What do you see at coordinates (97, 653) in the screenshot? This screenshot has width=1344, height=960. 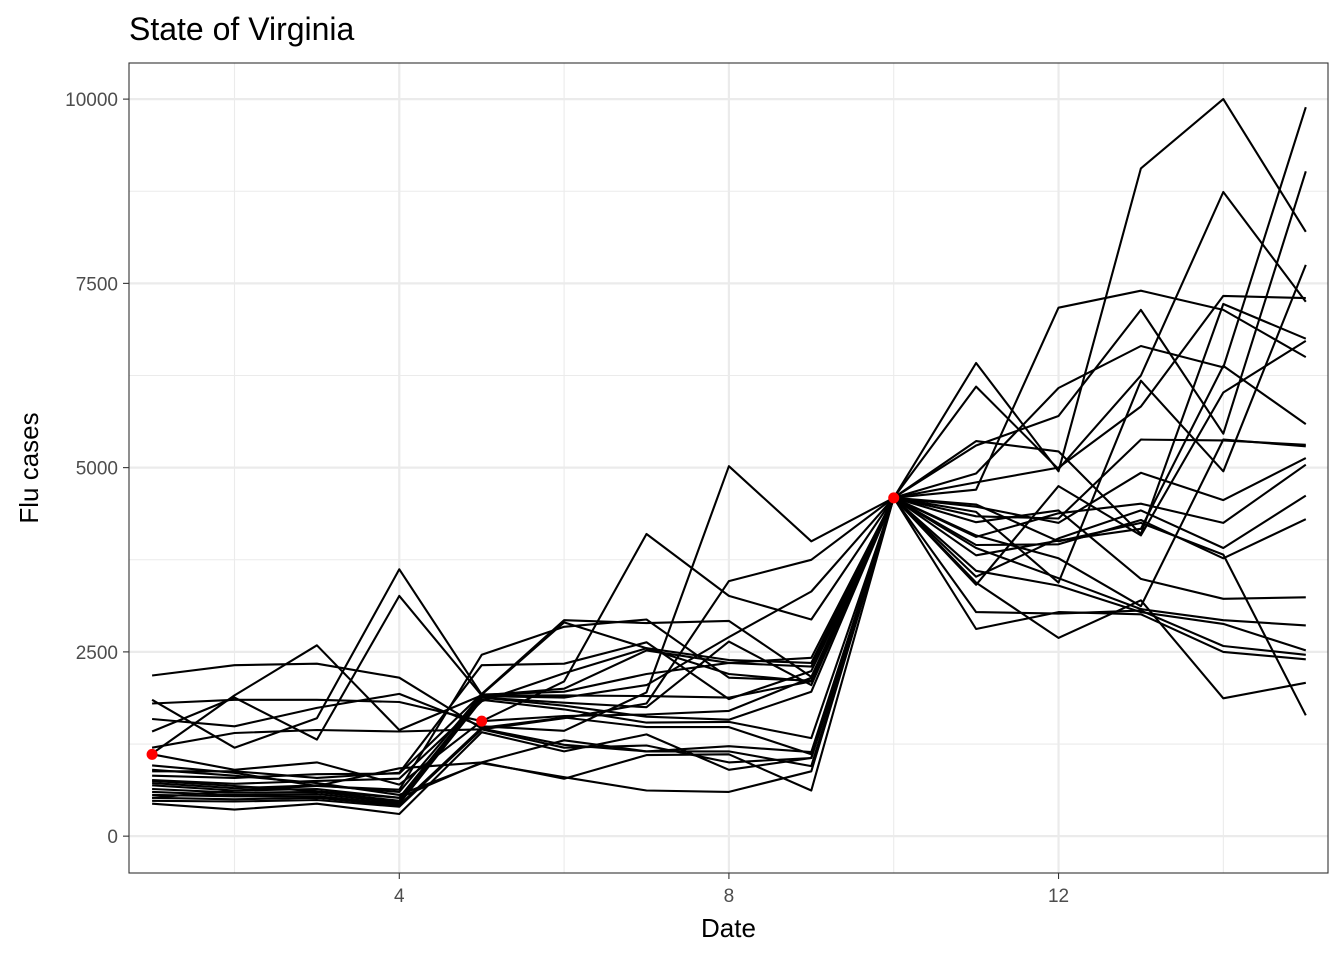 I see `y-tick-label: 2500` at bounding box center [97, 653].